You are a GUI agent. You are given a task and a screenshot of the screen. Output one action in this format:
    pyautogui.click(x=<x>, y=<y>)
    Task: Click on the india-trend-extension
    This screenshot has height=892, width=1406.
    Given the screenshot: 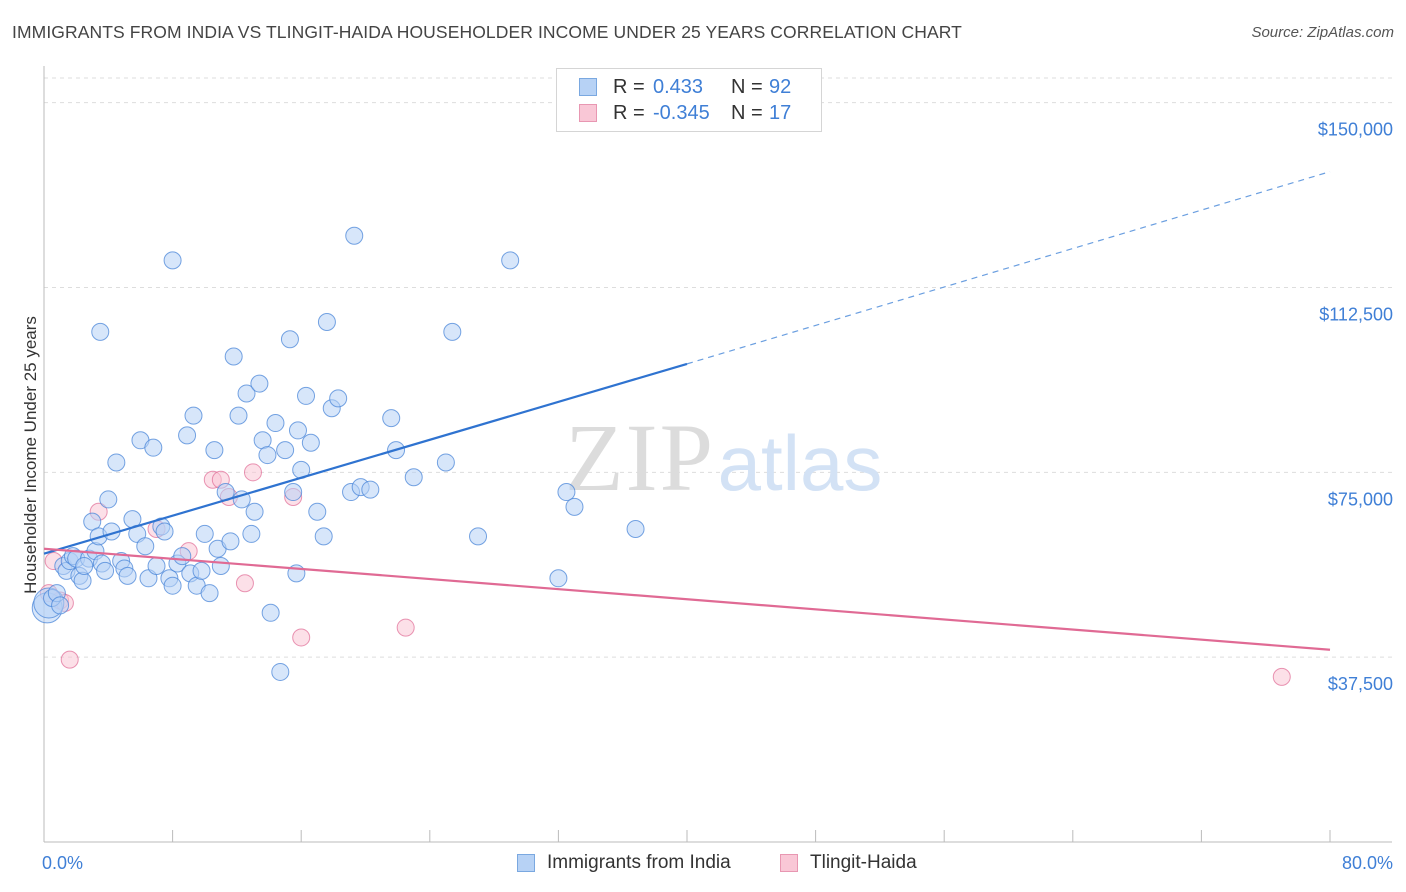 What is the action you would take?
    pyautogui.click(x=1008, y=268)
    